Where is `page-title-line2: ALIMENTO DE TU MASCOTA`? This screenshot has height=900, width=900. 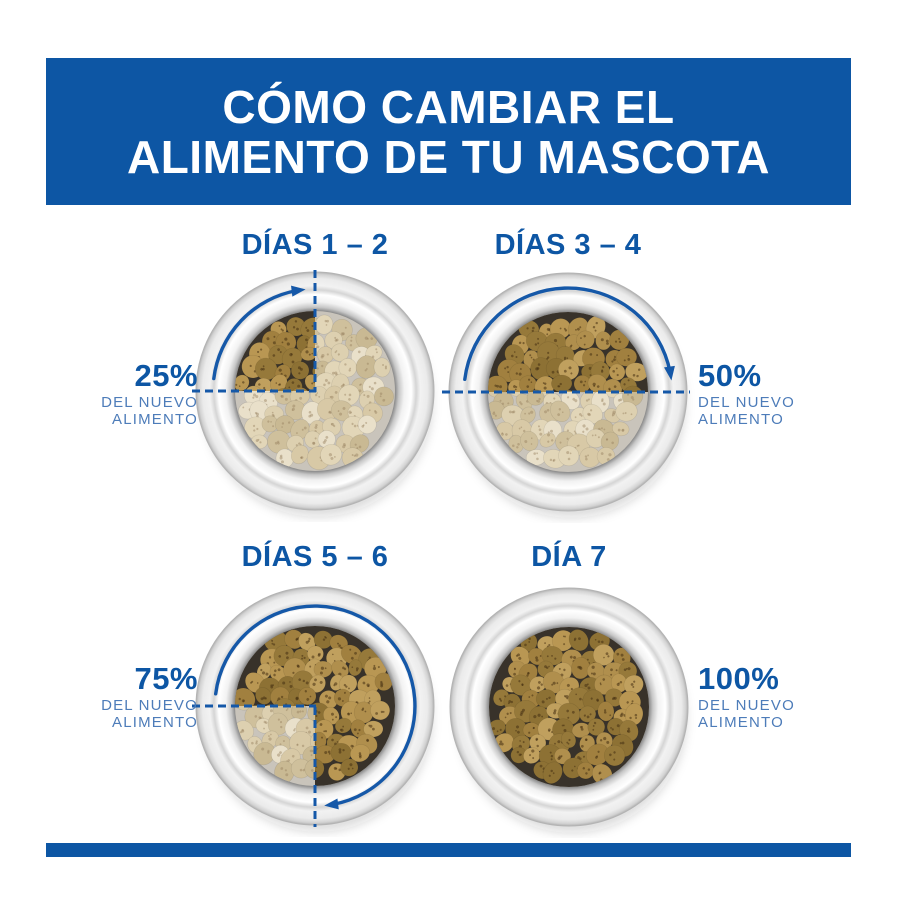 page-title-line2: ALIMENTO DE TU MASCOTA is located at coordinates (448, 156).